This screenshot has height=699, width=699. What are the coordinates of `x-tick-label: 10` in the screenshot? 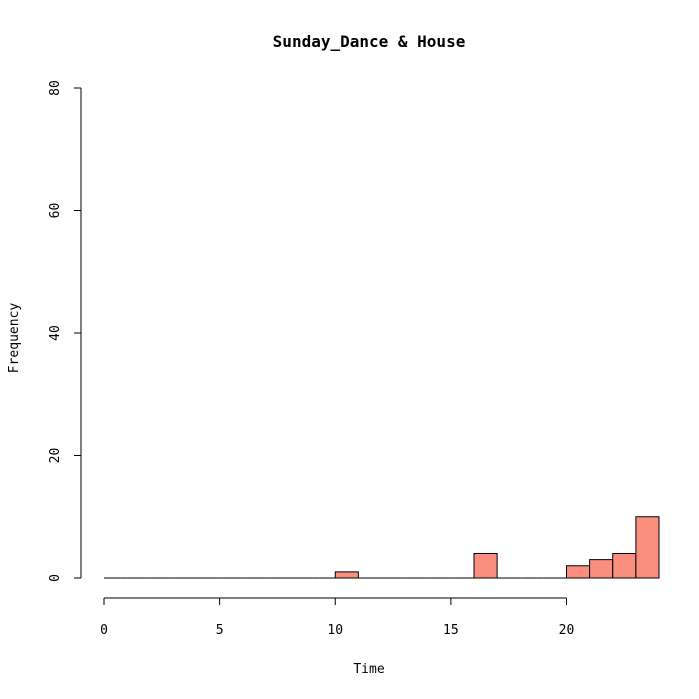 It's located at (335, 630).